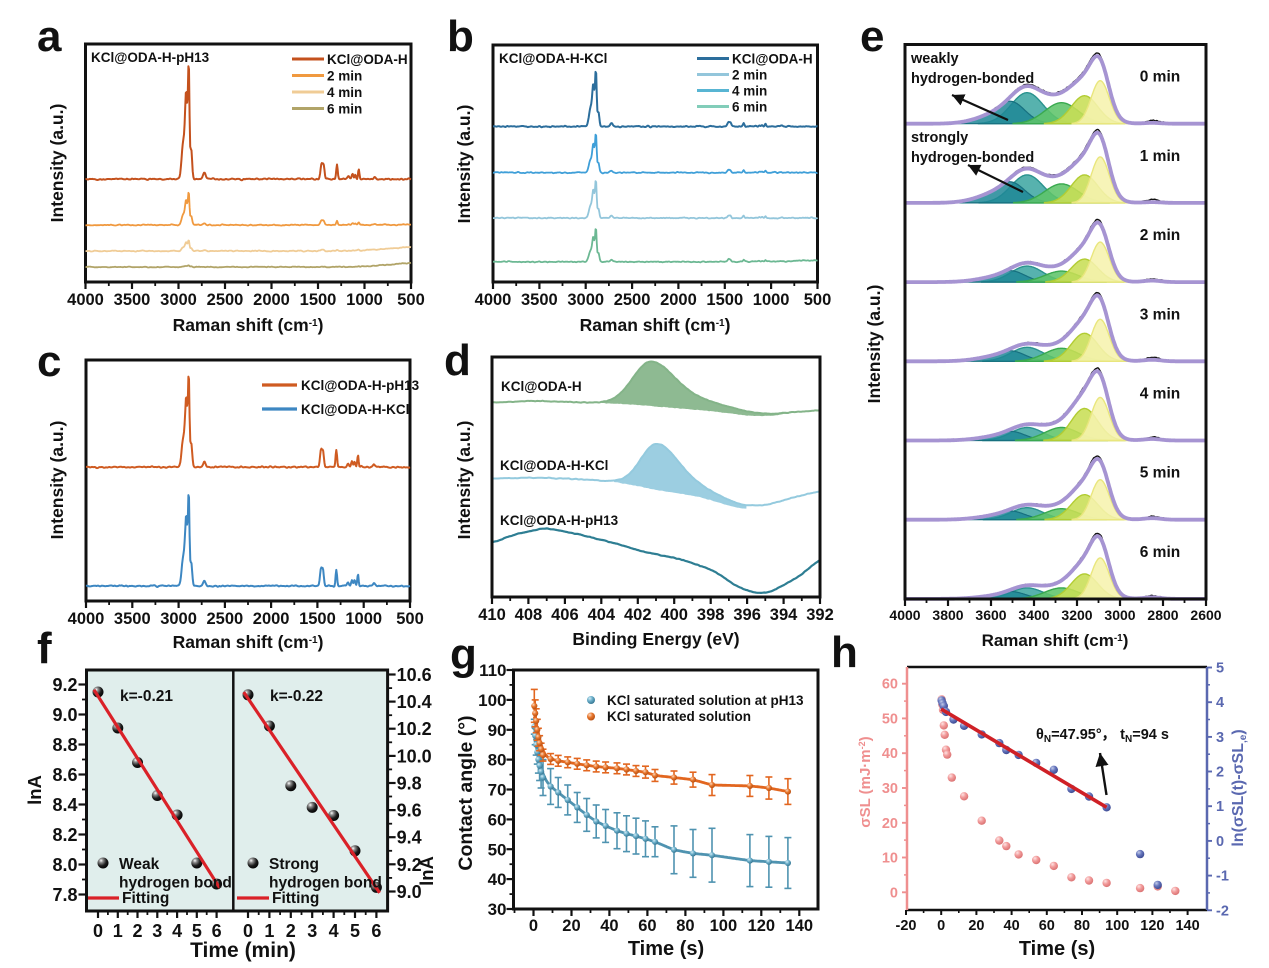 The height and width of the screenshot is (968, 1269). I want to click on svg-text: -2, so click(1222, 911).